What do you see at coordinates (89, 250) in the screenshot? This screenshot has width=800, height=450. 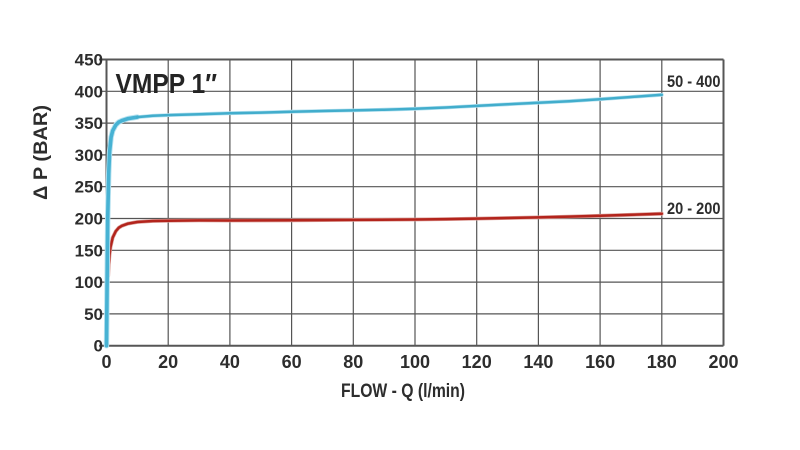 I see `svg-text: 150` at bounding box center [89, 250].